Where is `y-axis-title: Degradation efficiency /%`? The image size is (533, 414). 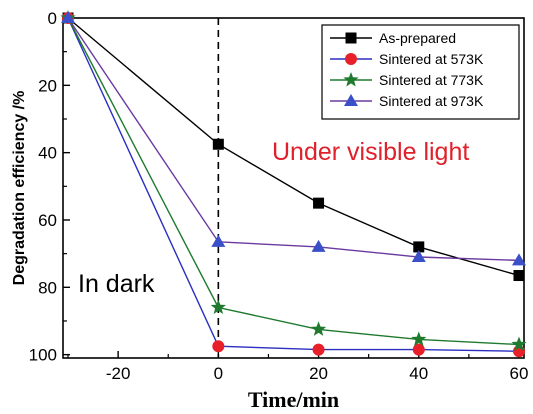
y-axis-title: Degradation efficiency /% is located at coordinates (19, 188).